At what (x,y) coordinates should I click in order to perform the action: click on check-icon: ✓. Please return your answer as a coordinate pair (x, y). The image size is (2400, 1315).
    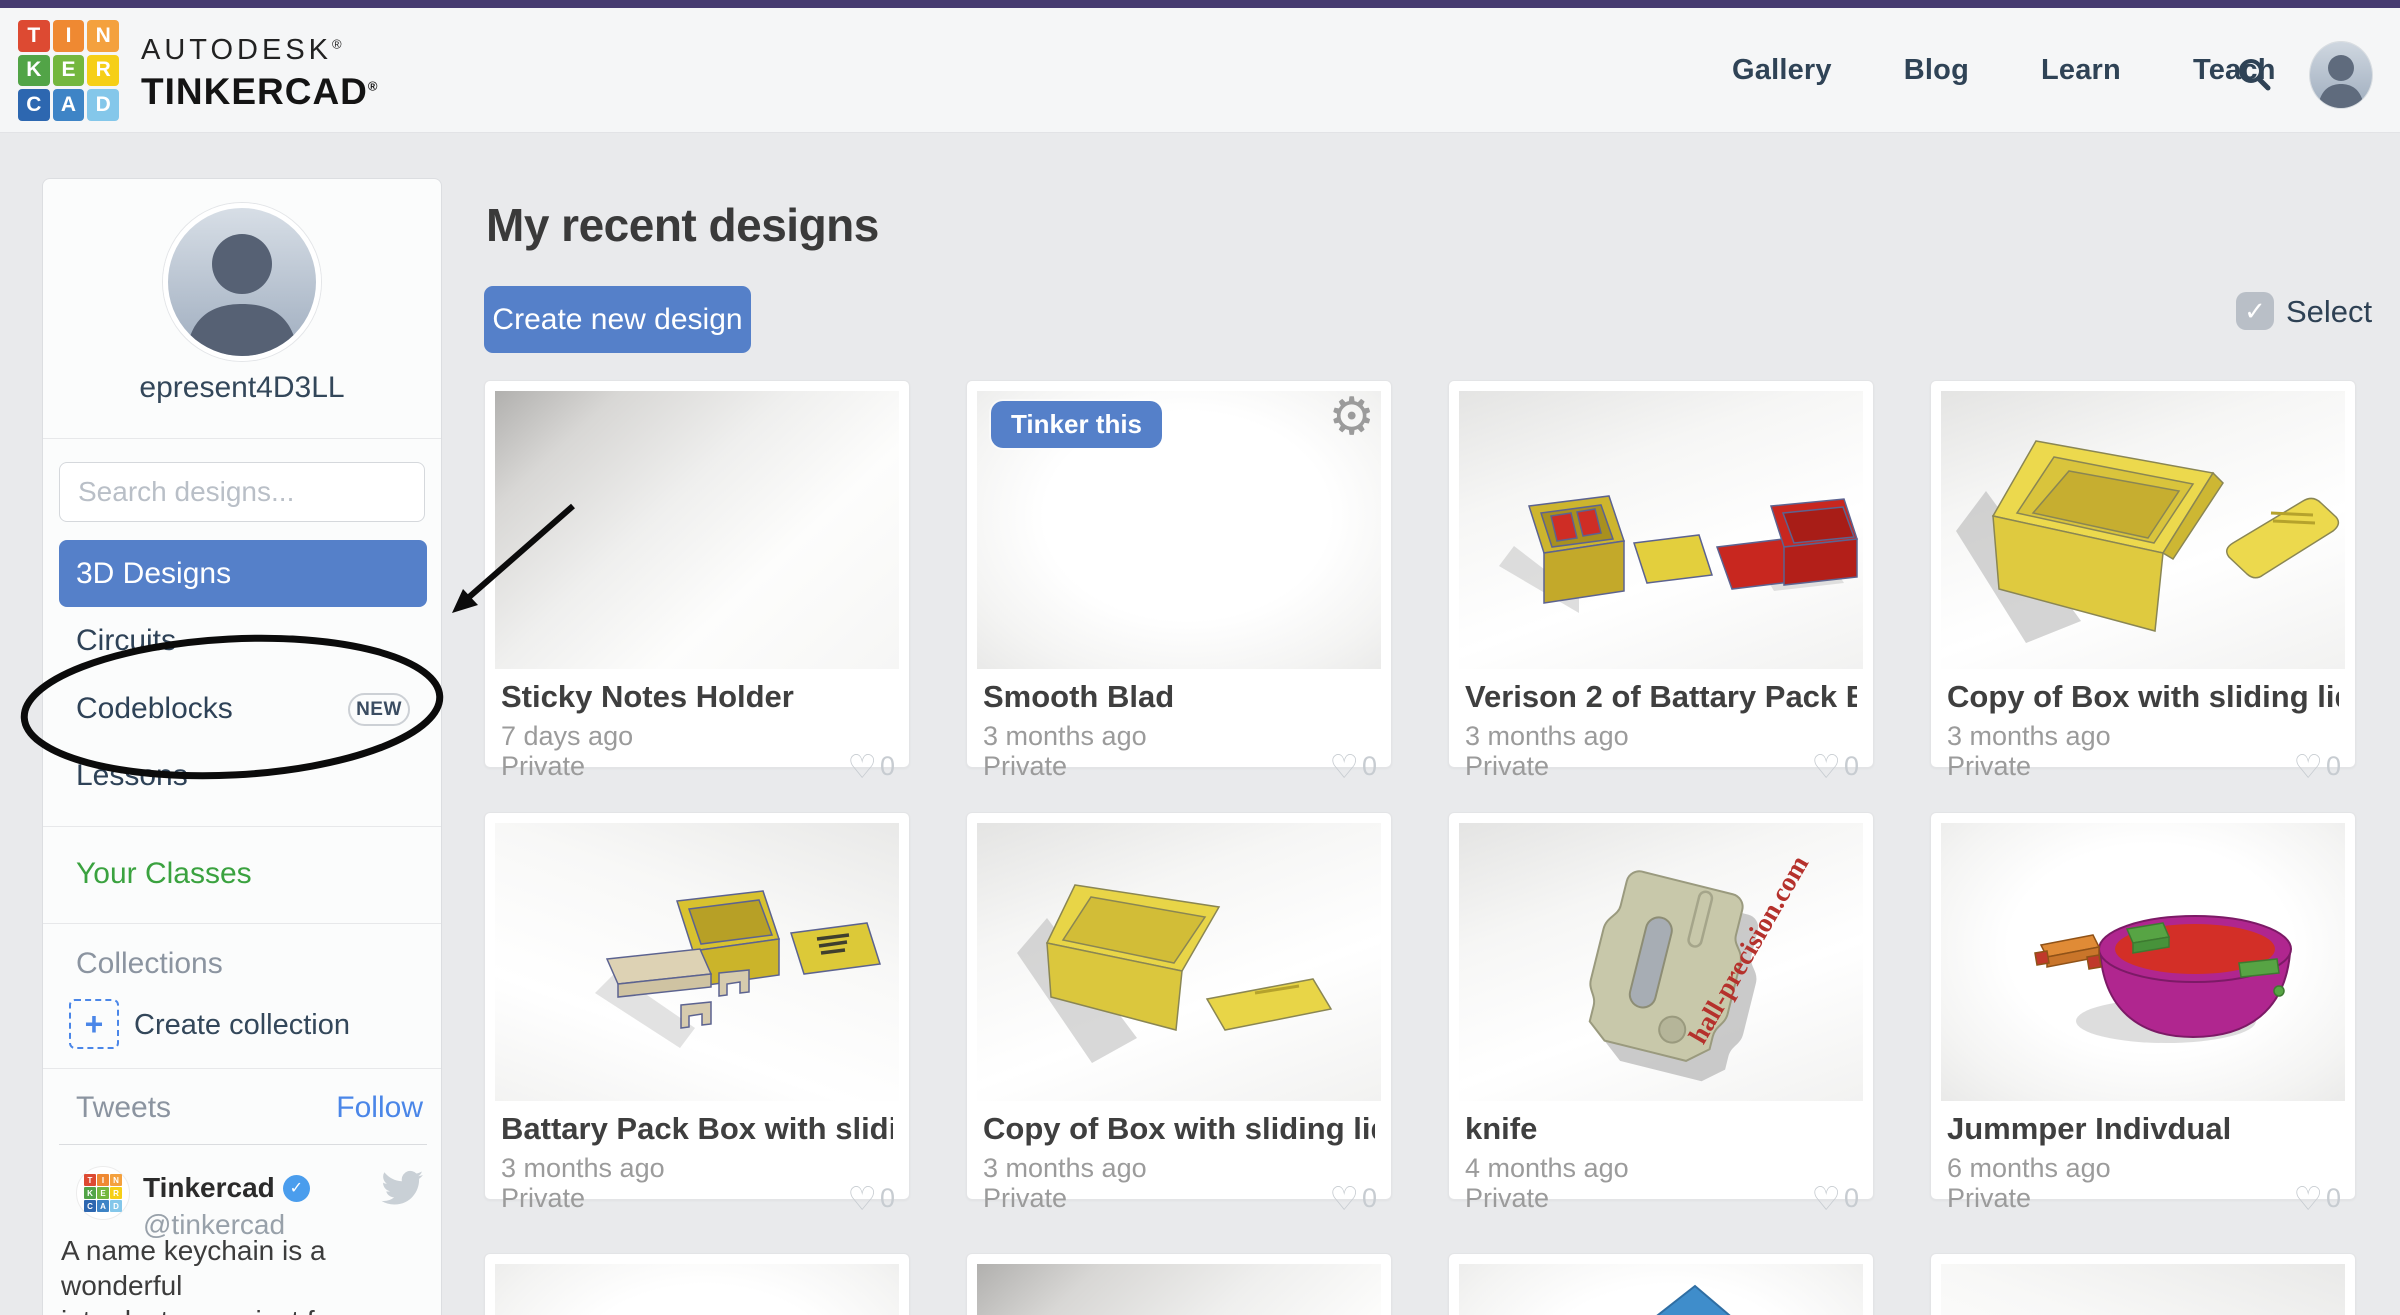
    Looking at the image, I should click on (2255, 310).